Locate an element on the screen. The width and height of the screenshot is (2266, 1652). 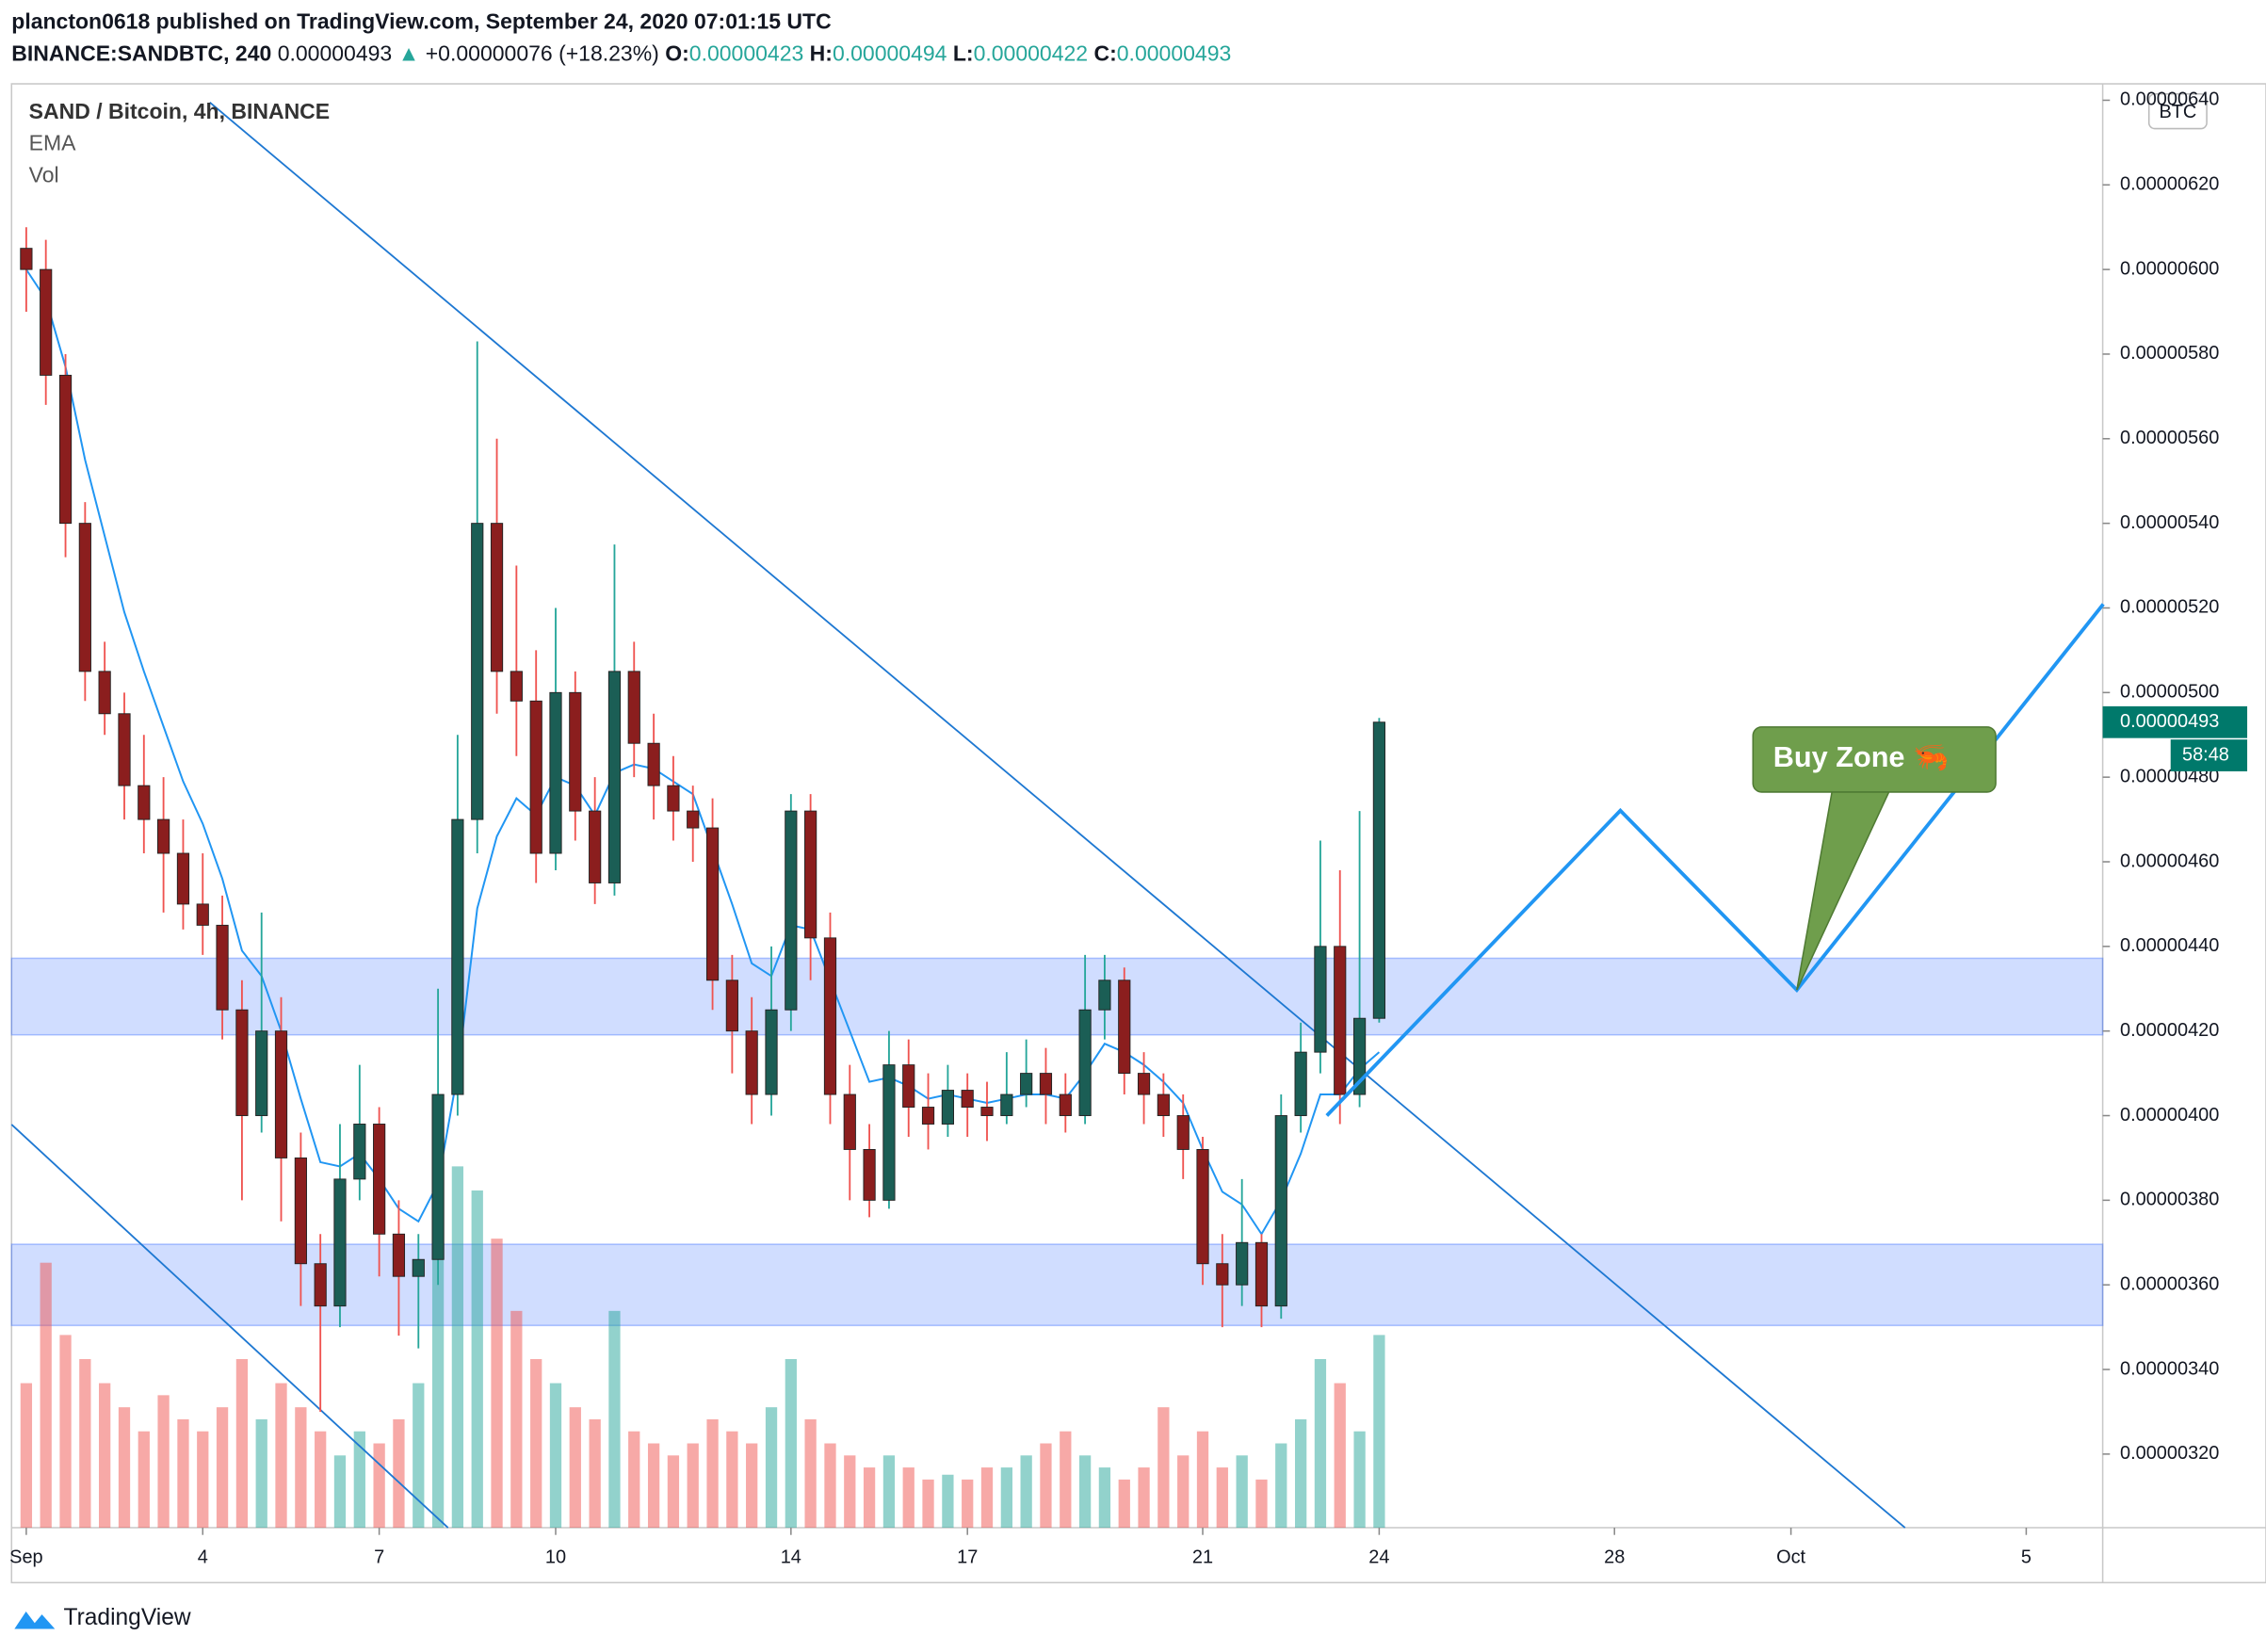
y-tick-label: 0.00000520 is located at coordinates (2169, 607).